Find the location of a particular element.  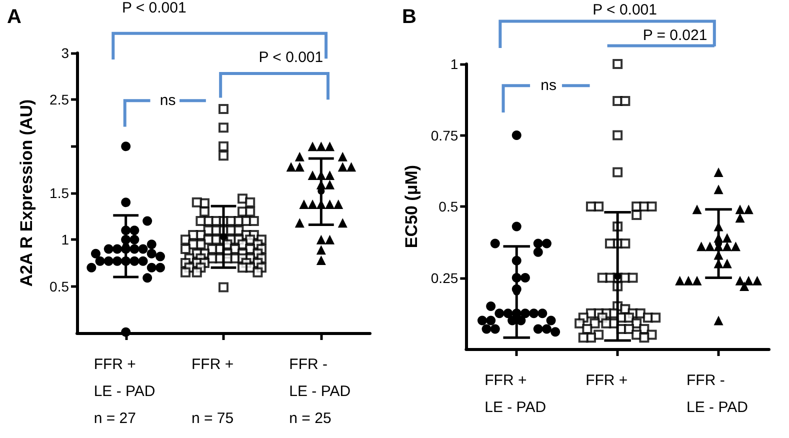

x-tick-label: FFR + LE - PAD n = 27 is located at coordinates (125, 391).